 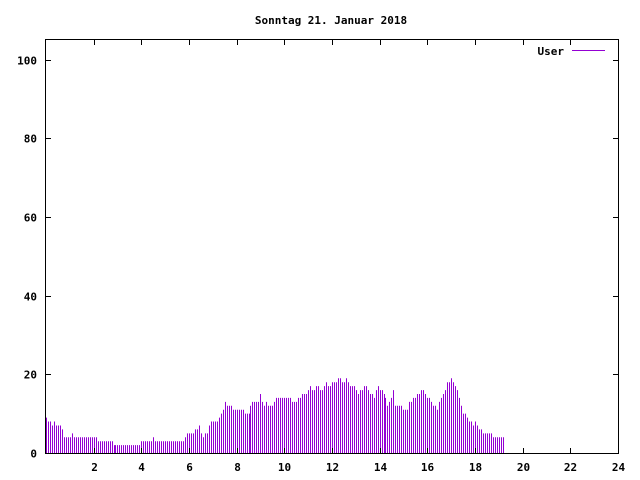 I want to click on legend: User, so click(x=571, y=51).